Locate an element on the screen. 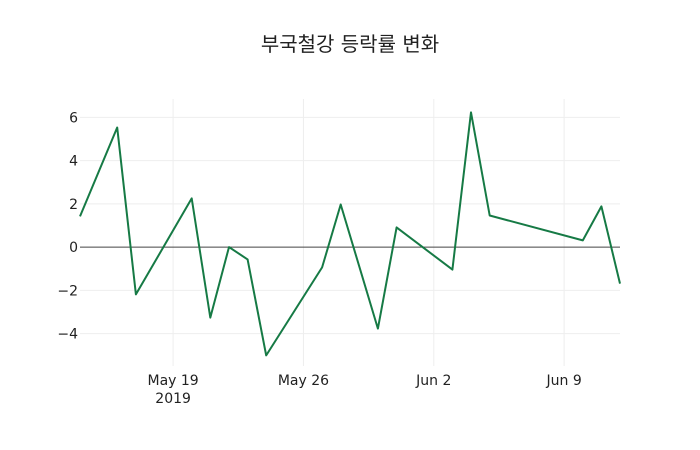 This screenshot has width=700, height=450. x-tick-label: May 19 is located at coordinates (172, 381).